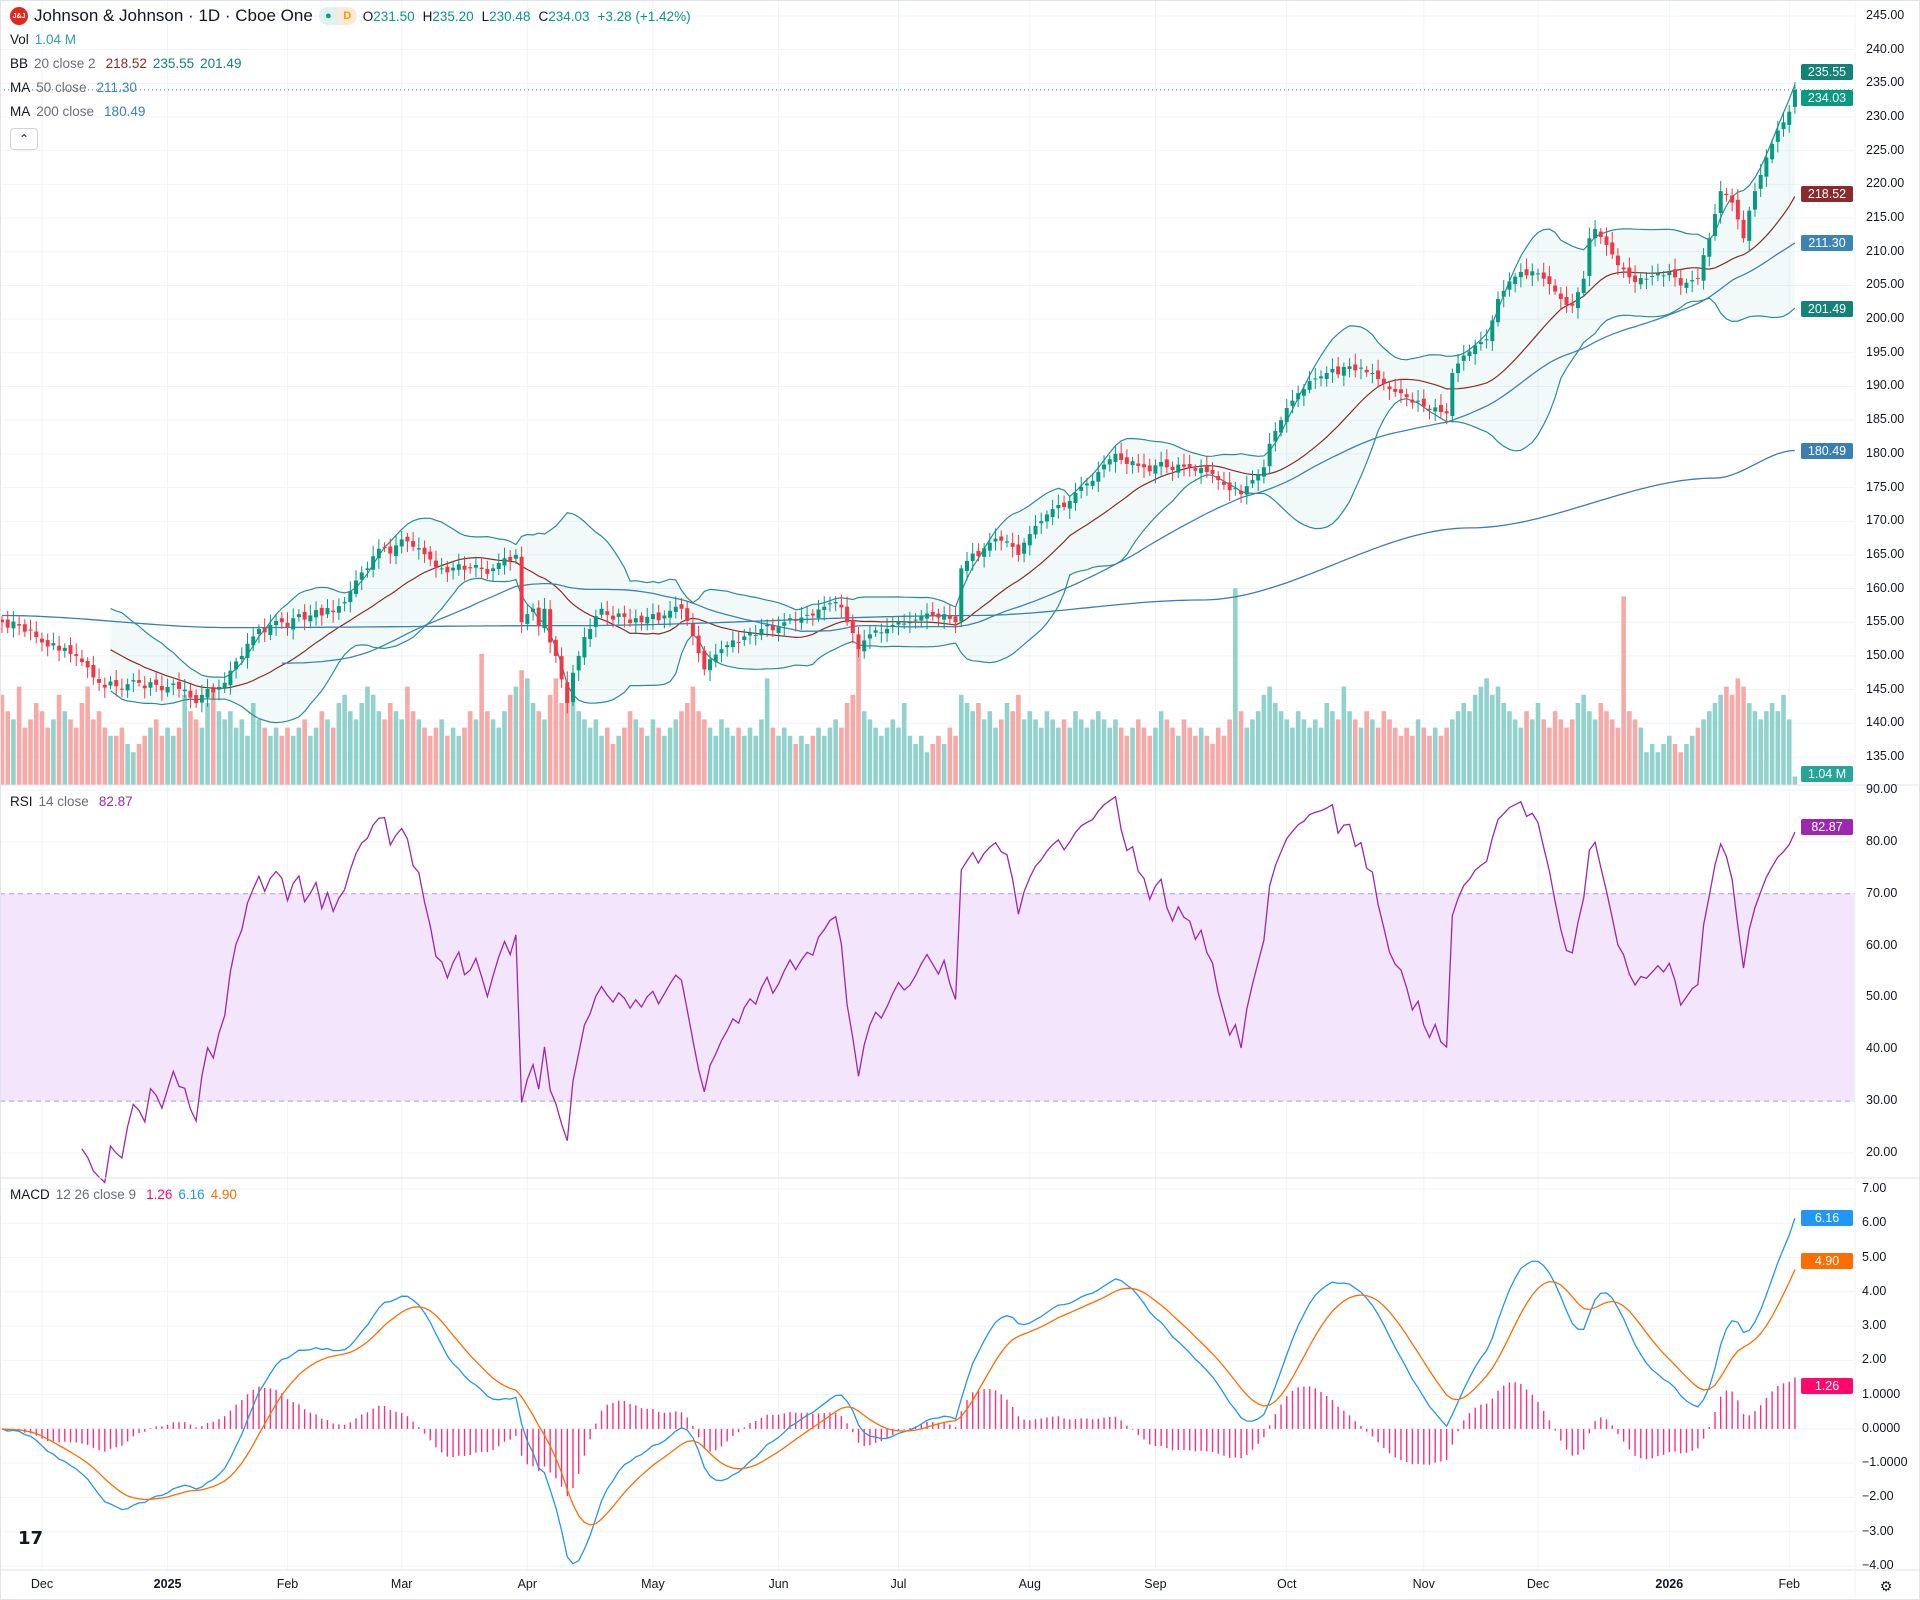 Image resolution: width=1920 pixels, height=1600 pixels. What do you see at coordinates (1886, 1586) in the screenshot?
I see `settings-gear-icon: ⚙` at bounding box center [1886, 1586].